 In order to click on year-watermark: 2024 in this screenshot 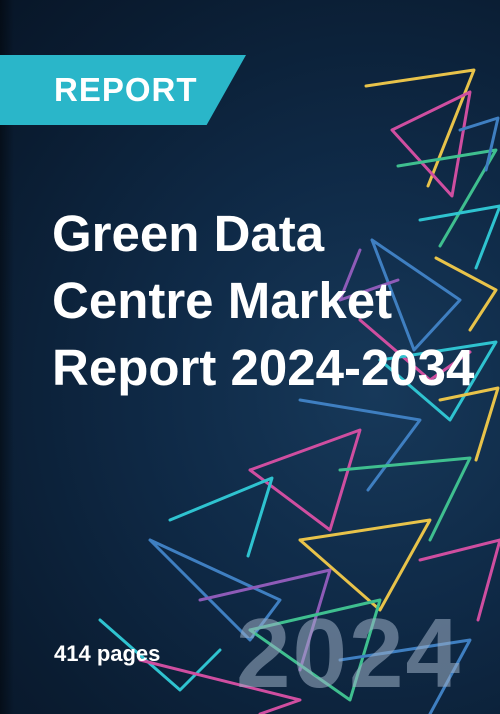, I will do `click(349, 653)`.